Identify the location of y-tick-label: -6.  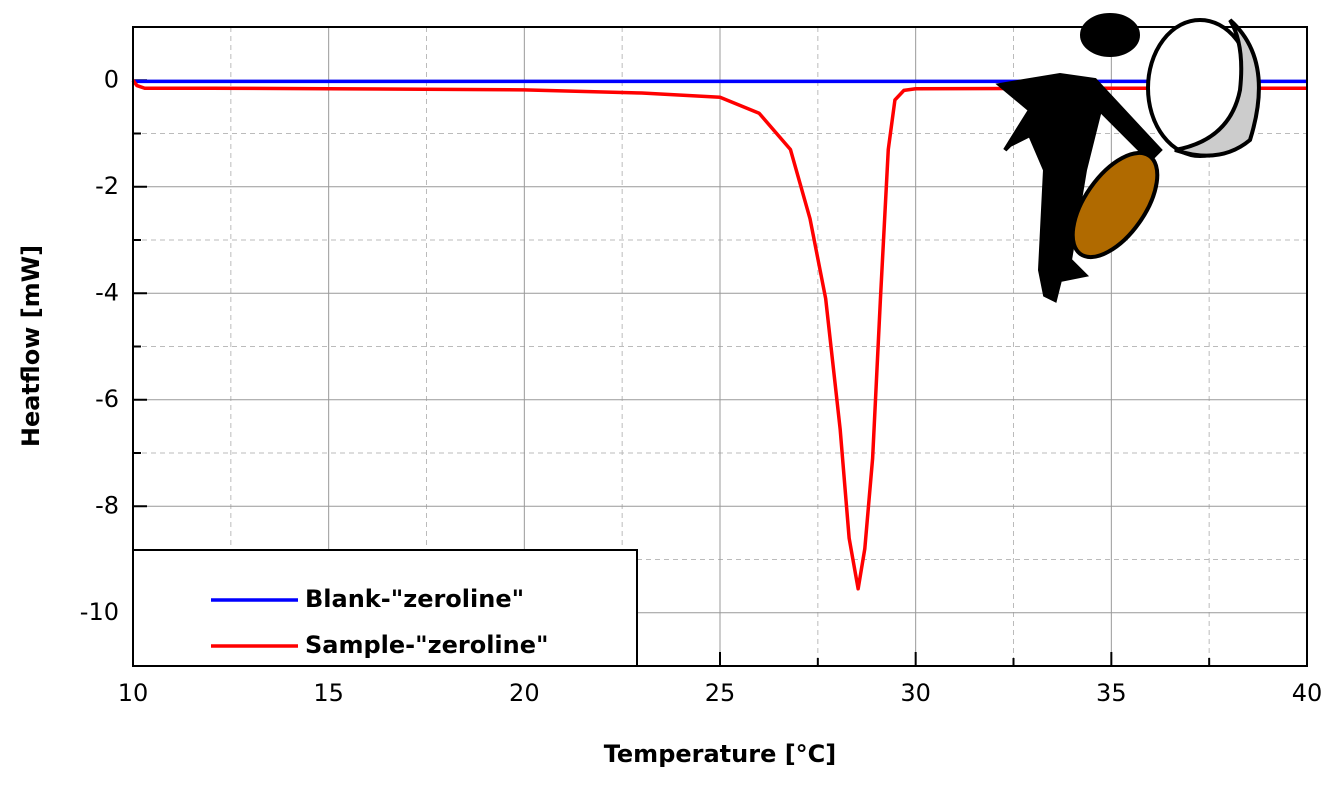
(107, 399).